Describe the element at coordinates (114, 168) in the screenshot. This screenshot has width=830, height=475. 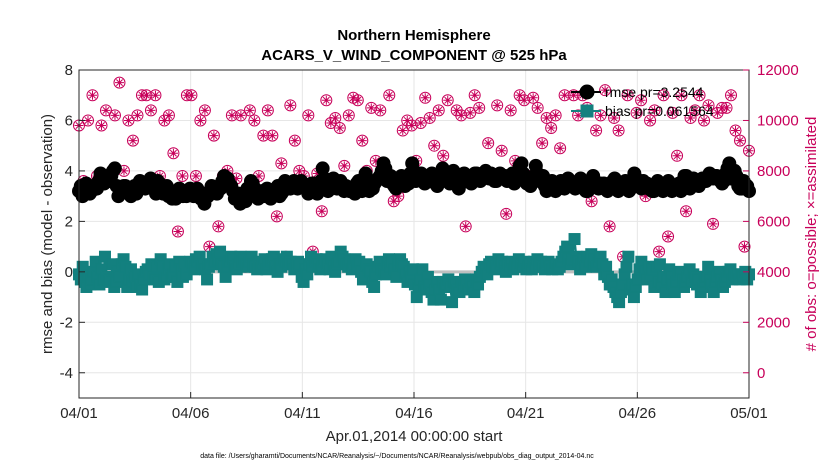
I see `rmse-point` at that location.